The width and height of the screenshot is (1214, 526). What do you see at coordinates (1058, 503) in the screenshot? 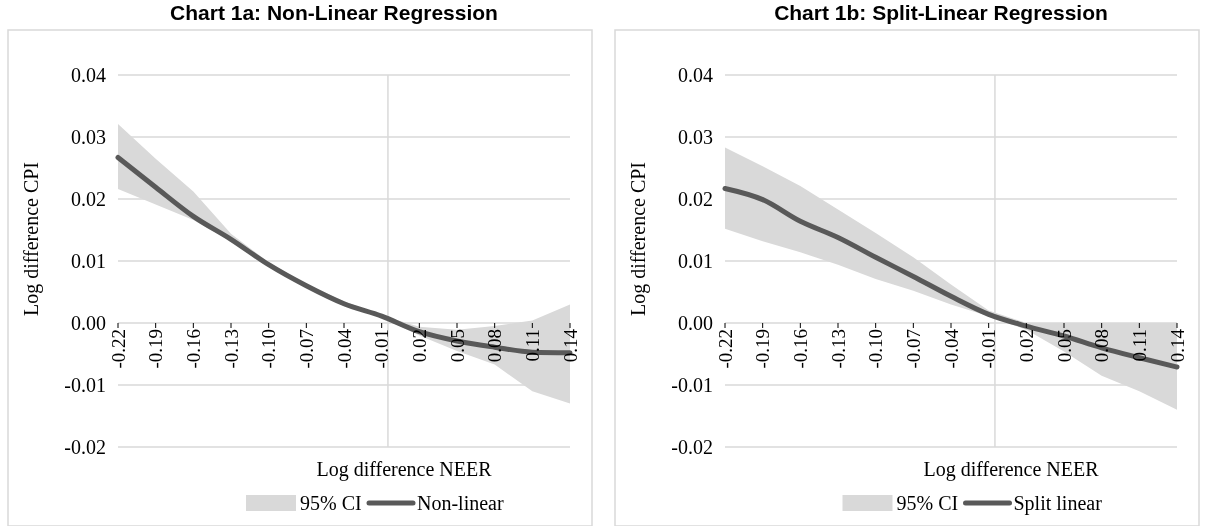
I see `legend-label: Split linear` at bounding box center [1058, 503].